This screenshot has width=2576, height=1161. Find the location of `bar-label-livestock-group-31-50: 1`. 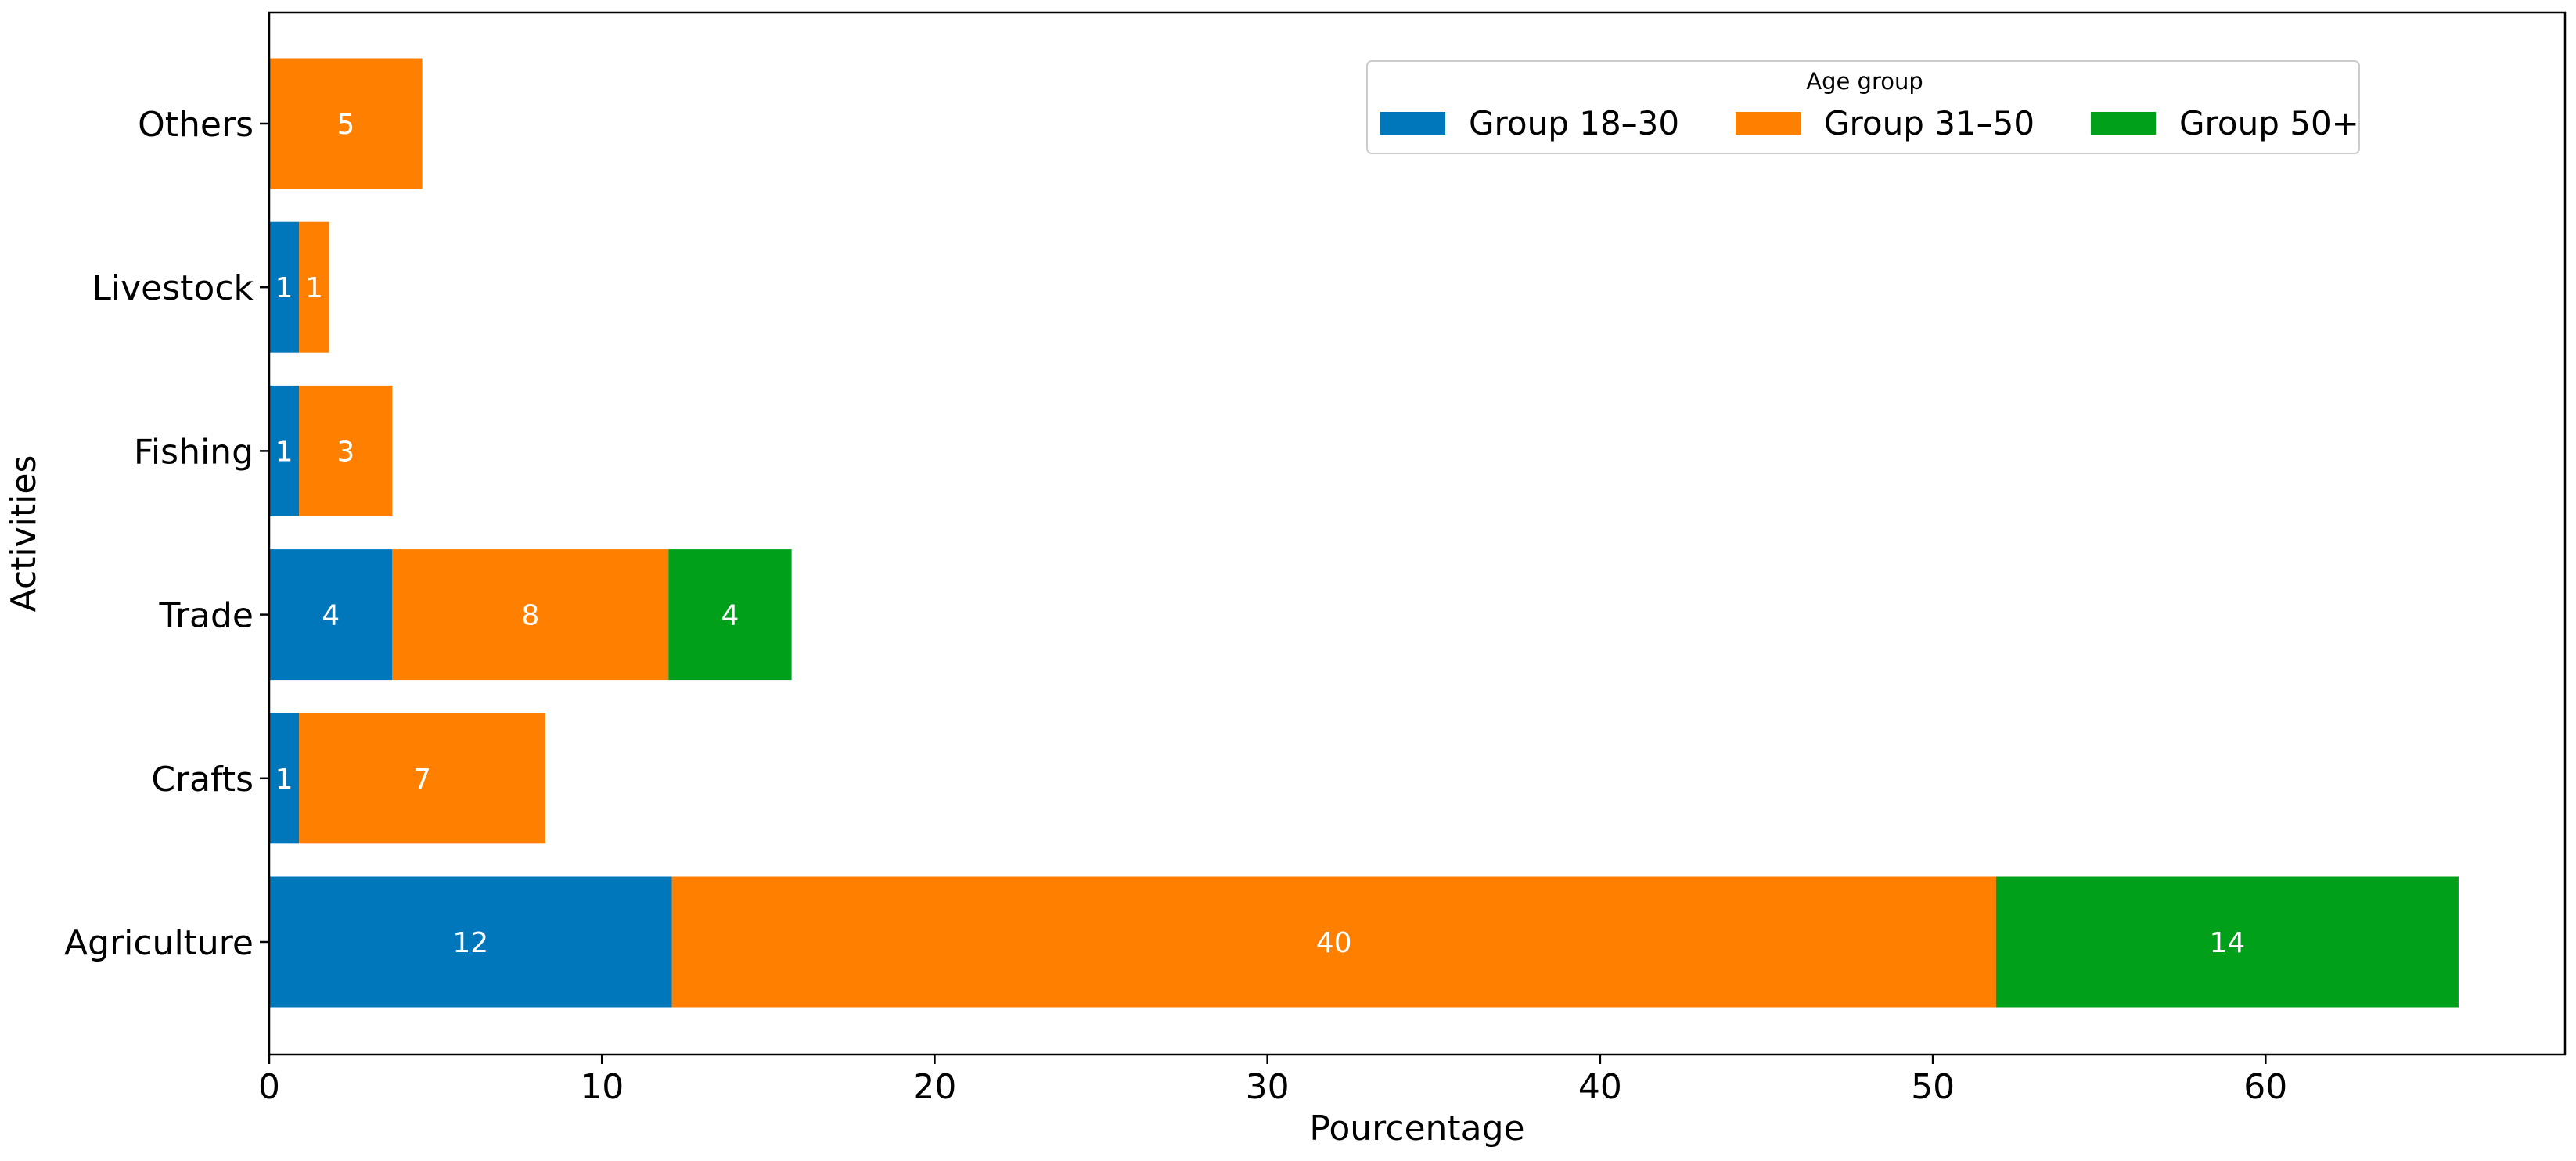

bar-label-livestock-group-31-50: 1 is located at coordinates (314, 288).